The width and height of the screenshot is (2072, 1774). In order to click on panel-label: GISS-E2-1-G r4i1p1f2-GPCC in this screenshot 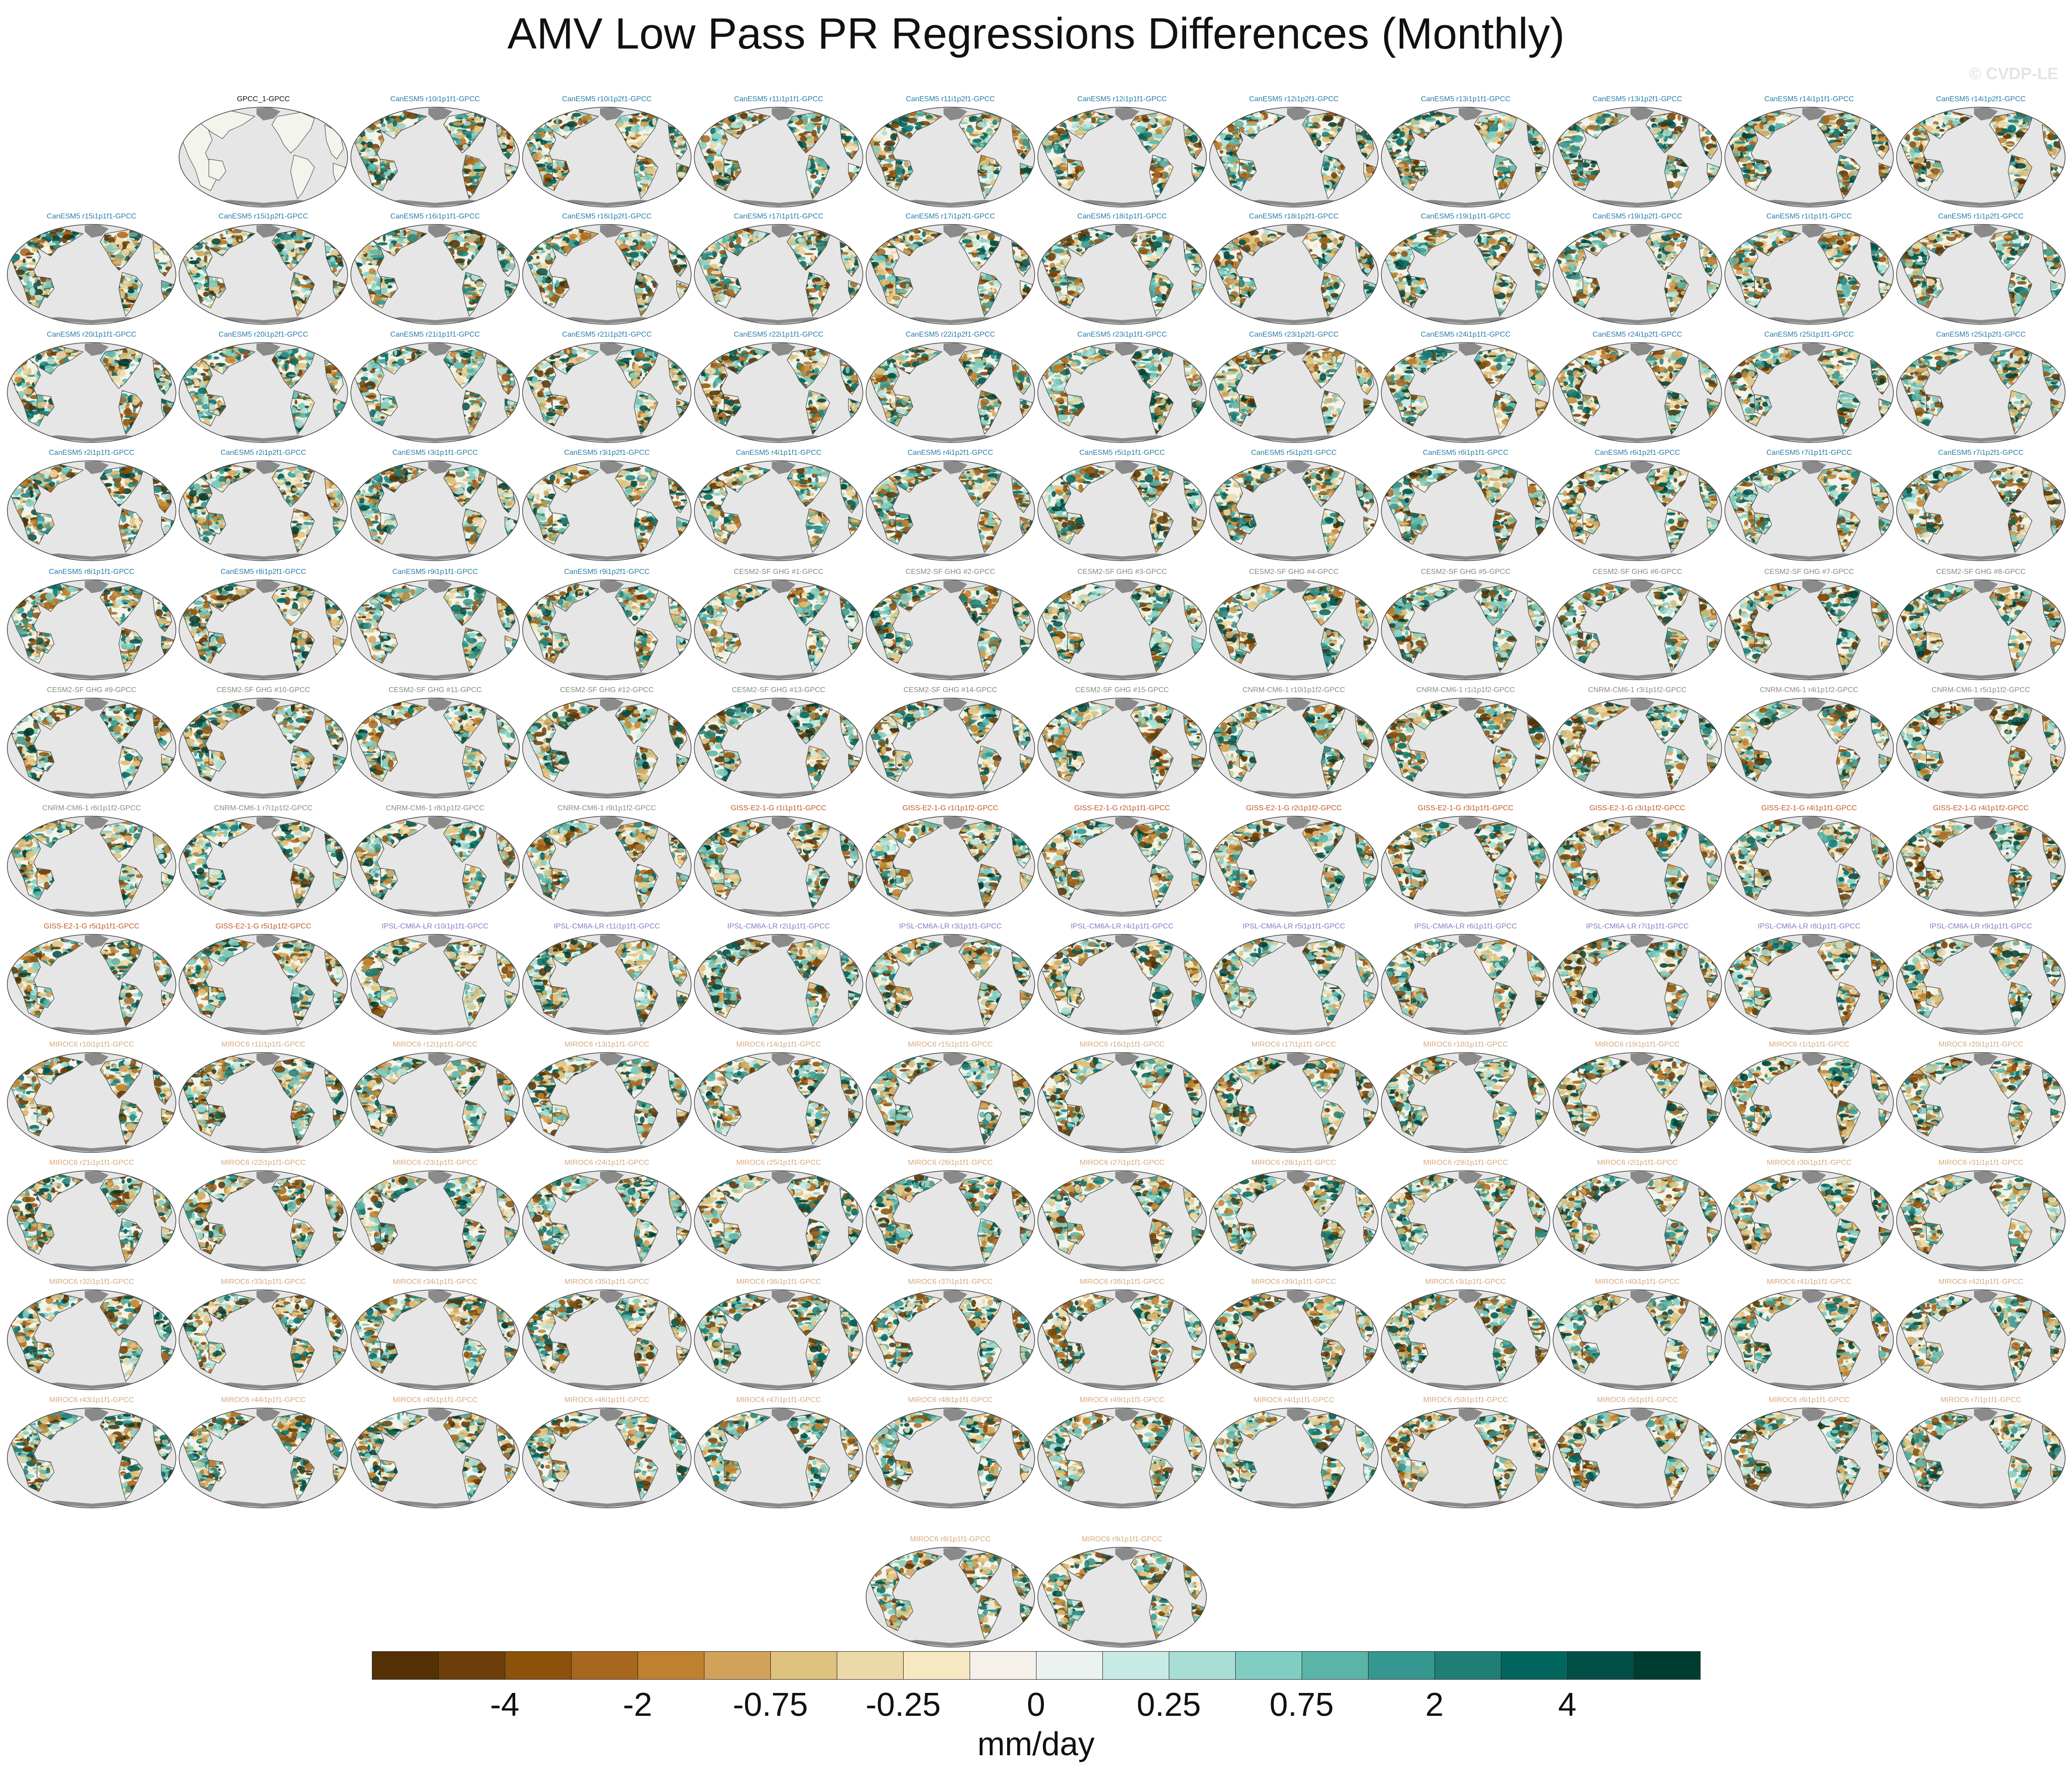, I will do `click(1981, 808)`.